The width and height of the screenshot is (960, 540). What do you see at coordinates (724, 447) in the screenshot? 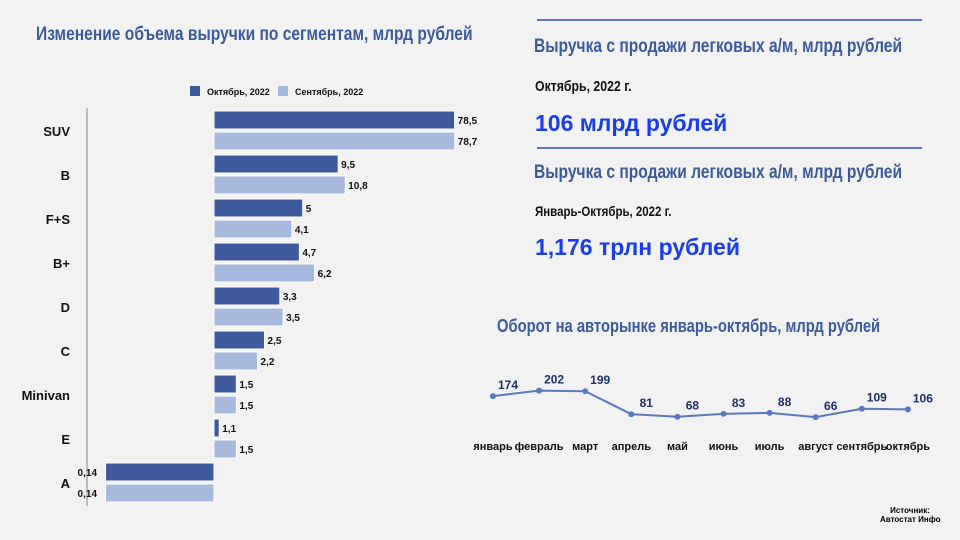
I see `month-label: июнь` at bounding box center [724, 447].